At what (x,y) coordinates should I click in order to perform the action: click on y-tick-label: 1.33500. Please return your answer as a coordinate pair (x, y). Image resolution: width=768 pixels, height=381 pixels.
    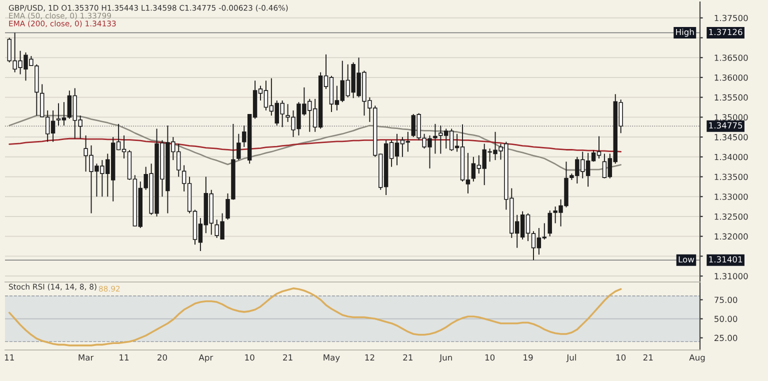
    Looking at the image, I should click on (731, 177).